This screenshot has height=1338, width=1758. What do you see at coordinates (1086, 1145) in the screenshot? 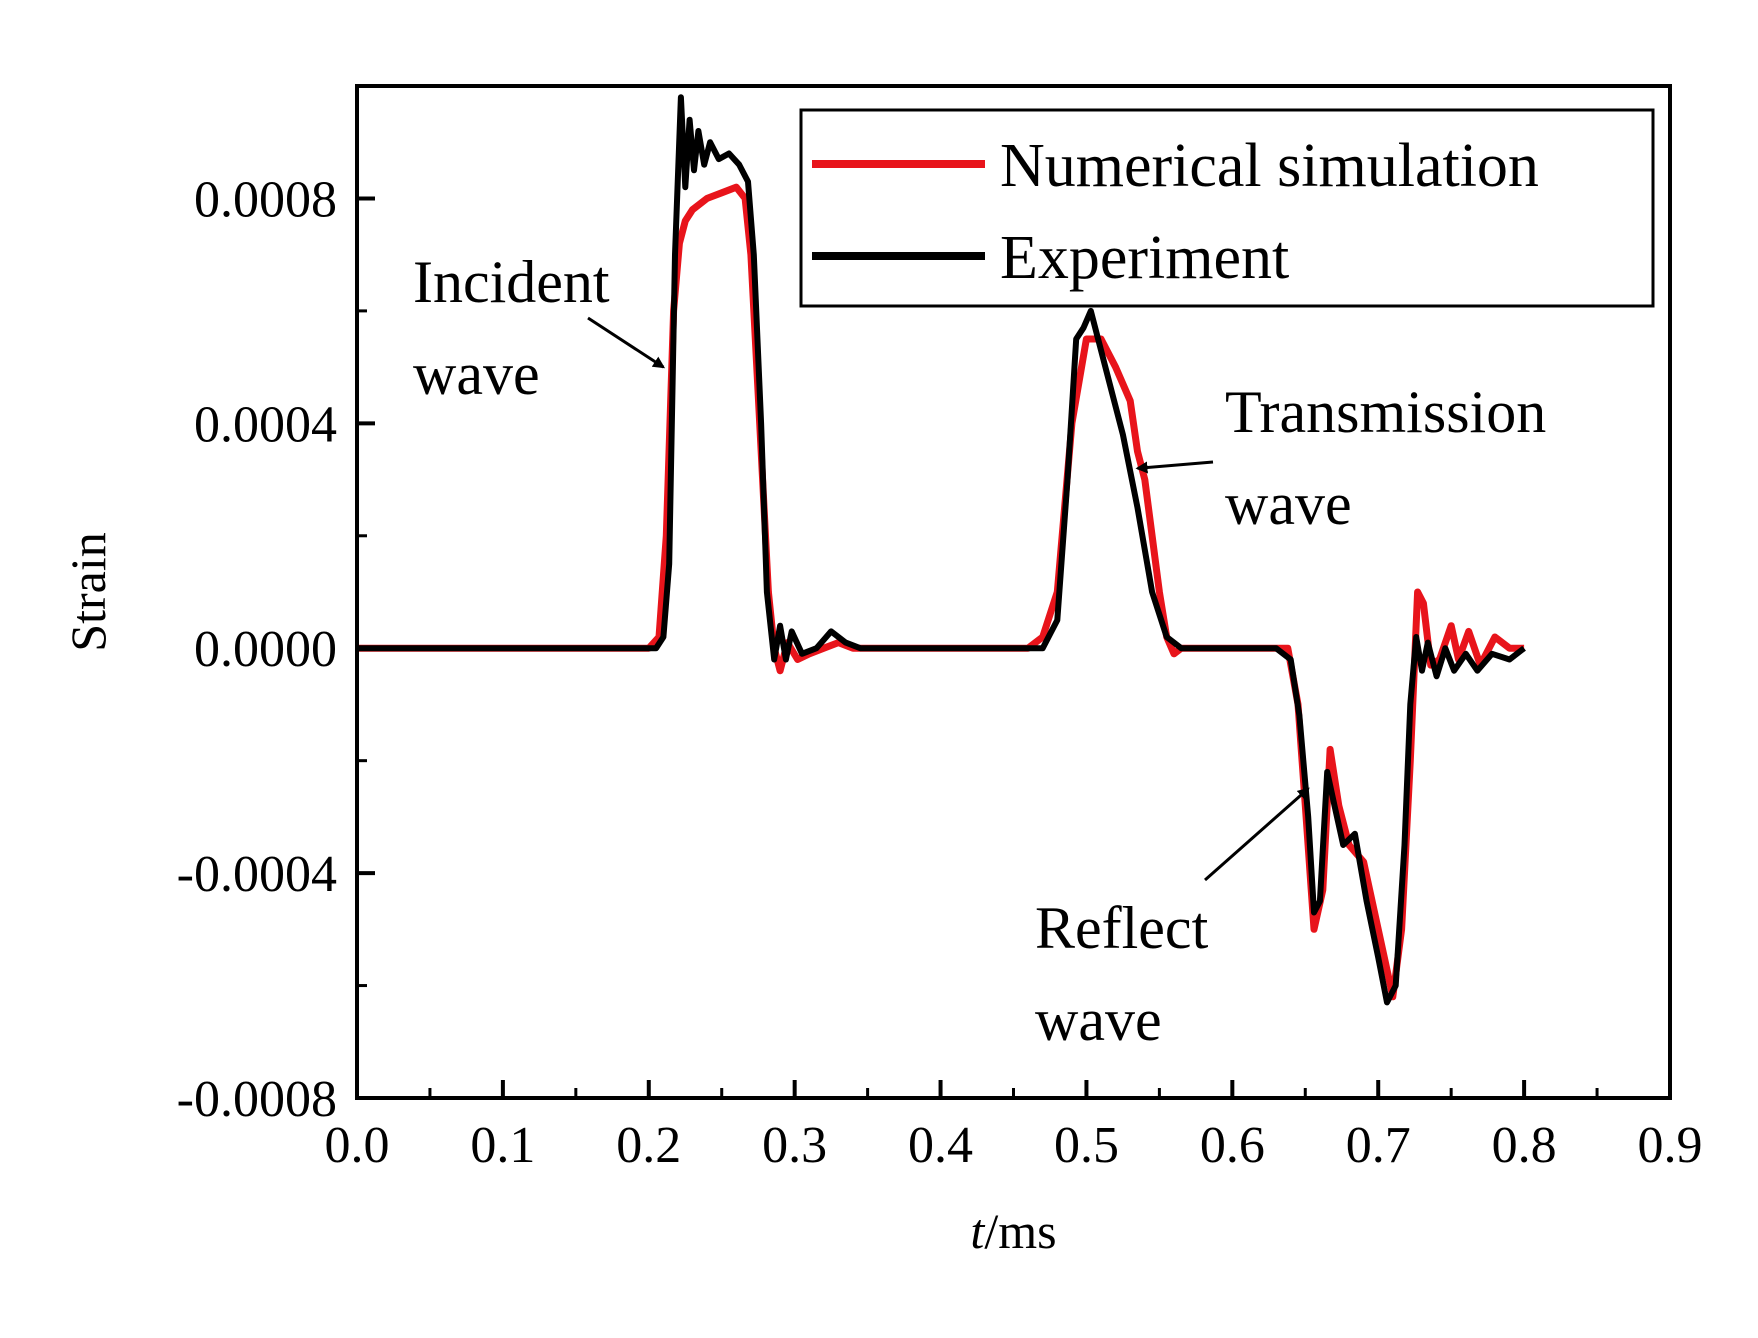
I see `x-tick-label: 0.5` at bounding box center [1086, 1145].